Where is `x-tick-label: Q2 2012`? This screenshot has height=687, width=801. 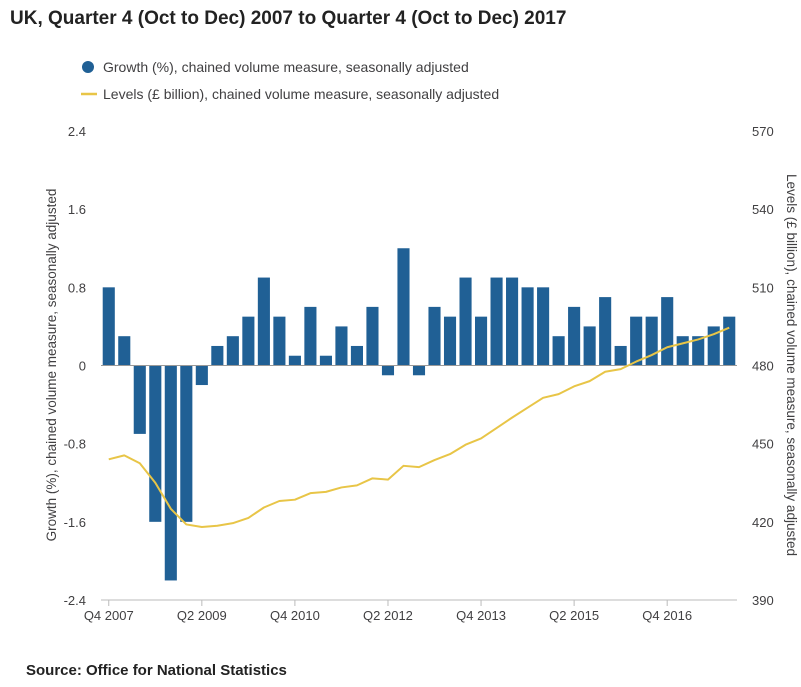
x-tick-label: Q2 2012 is located at coordinates (388, 615).